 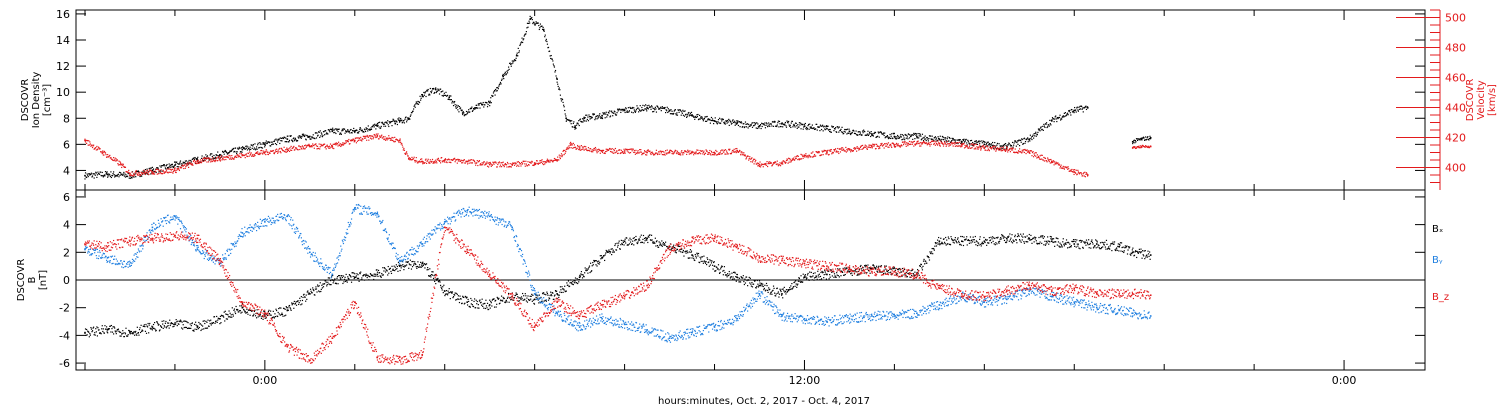 I want to click on y-tick-label: 0, so click(x=66, y=280).